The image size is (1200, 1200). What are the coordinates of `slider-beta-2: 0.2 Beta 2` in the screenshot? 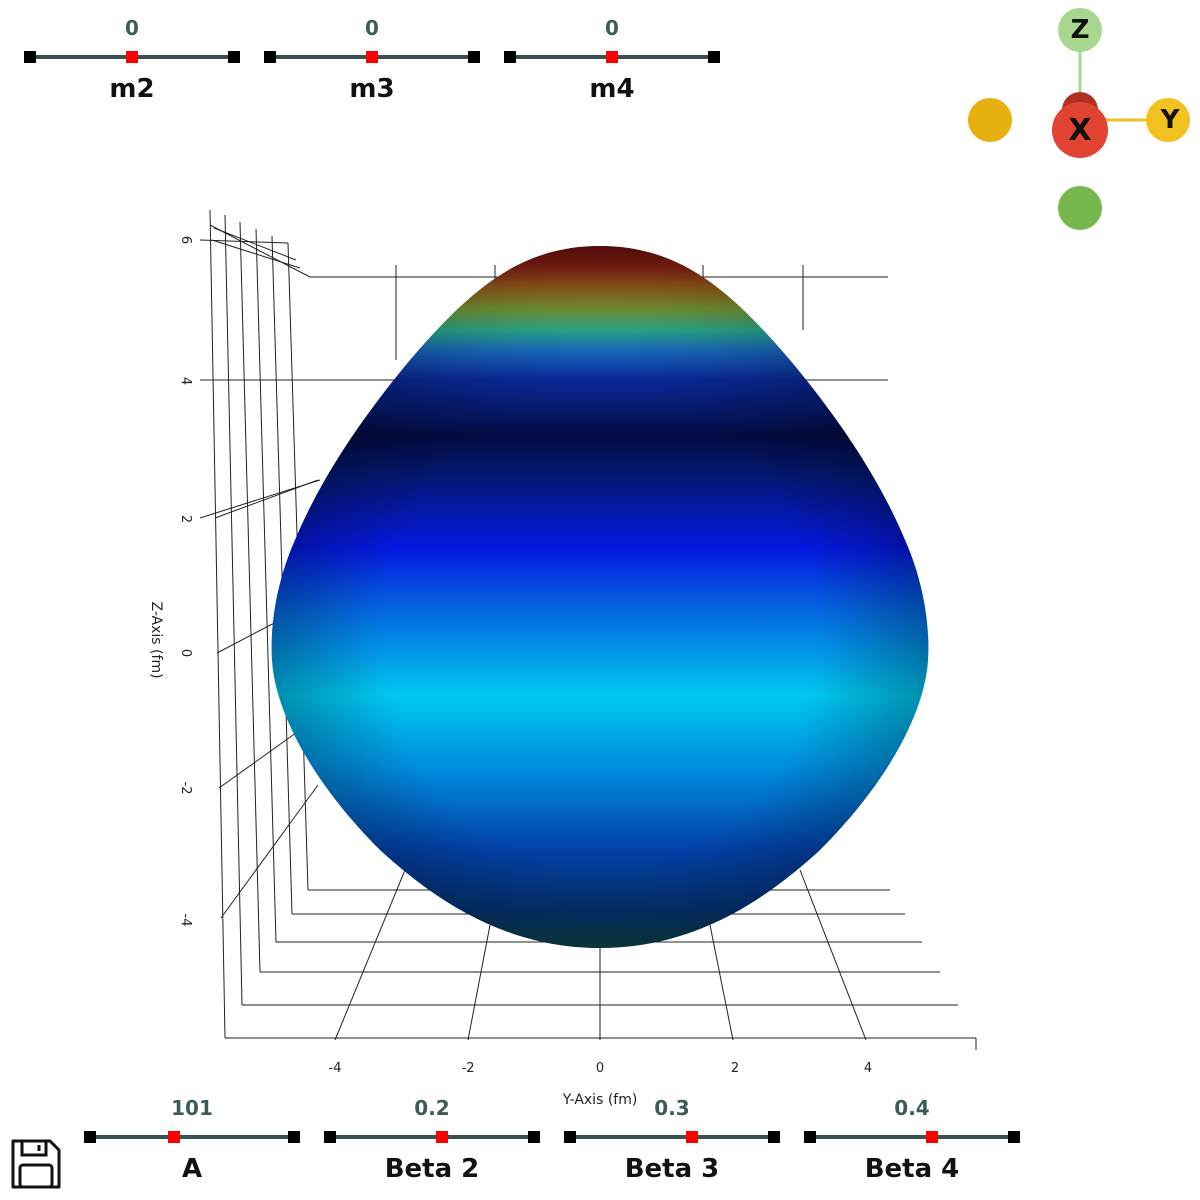 It's located at (432, 1140).